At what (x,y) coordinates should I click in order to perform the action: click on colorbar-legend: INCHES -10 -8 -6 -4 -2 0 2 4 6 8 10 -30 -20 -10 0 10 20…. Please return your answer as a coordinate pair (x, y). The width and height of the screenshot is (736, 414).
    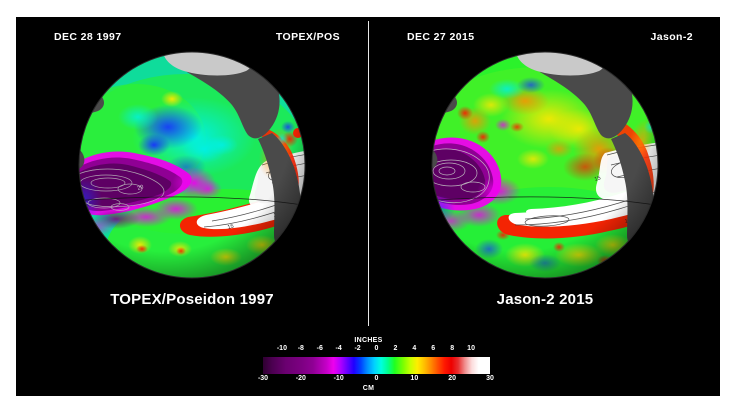
    Looking at the image, I should click on (370, 365).